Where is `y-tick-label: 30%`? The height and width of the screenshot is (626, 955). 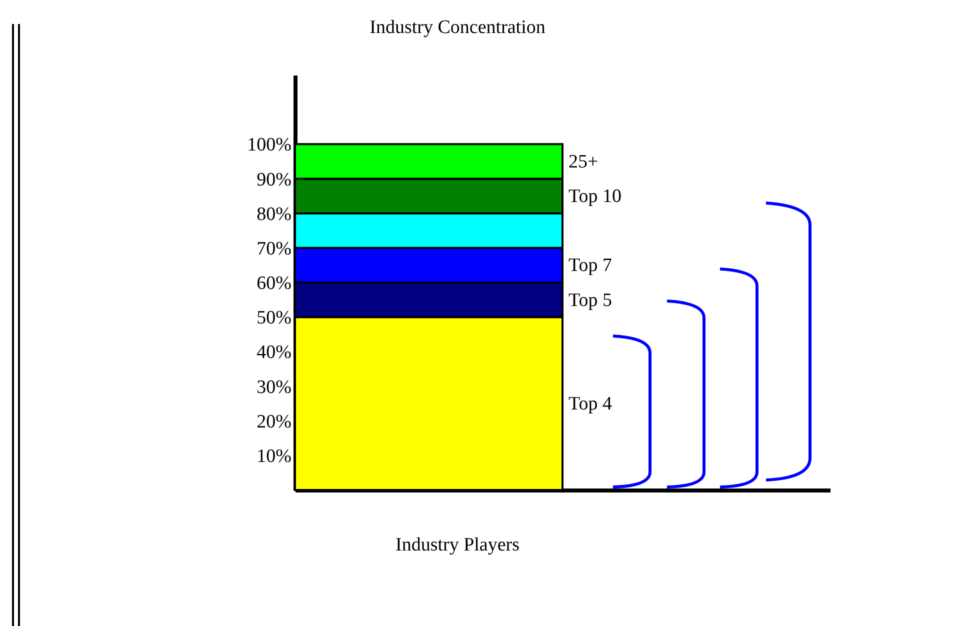
y-tick-label: 30% is located at coordinates (274, 387).